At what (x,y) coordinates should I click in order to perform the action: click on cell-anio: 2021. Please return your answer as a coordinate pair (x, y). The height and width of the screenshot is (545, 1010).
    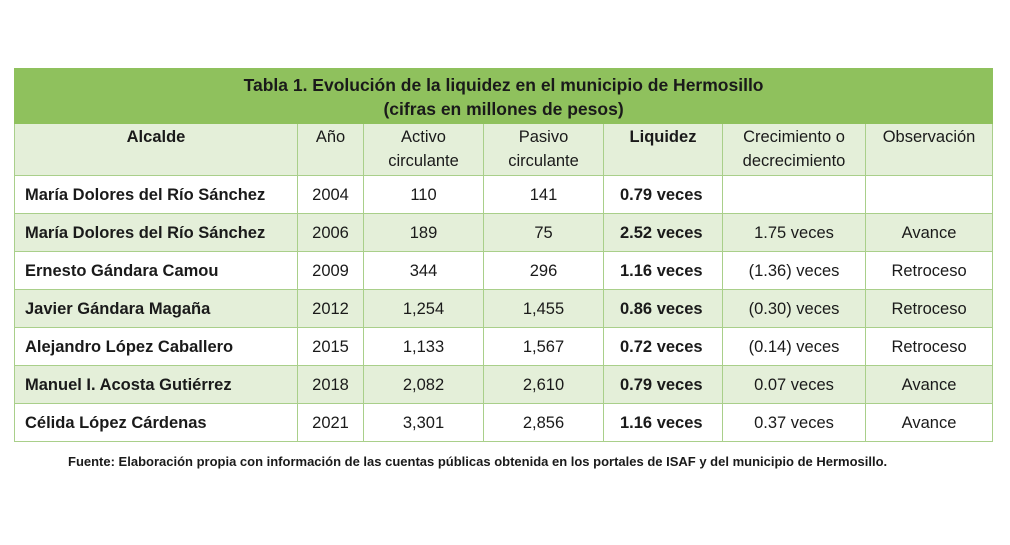
    Looking at the image, I should click on (330, 422).